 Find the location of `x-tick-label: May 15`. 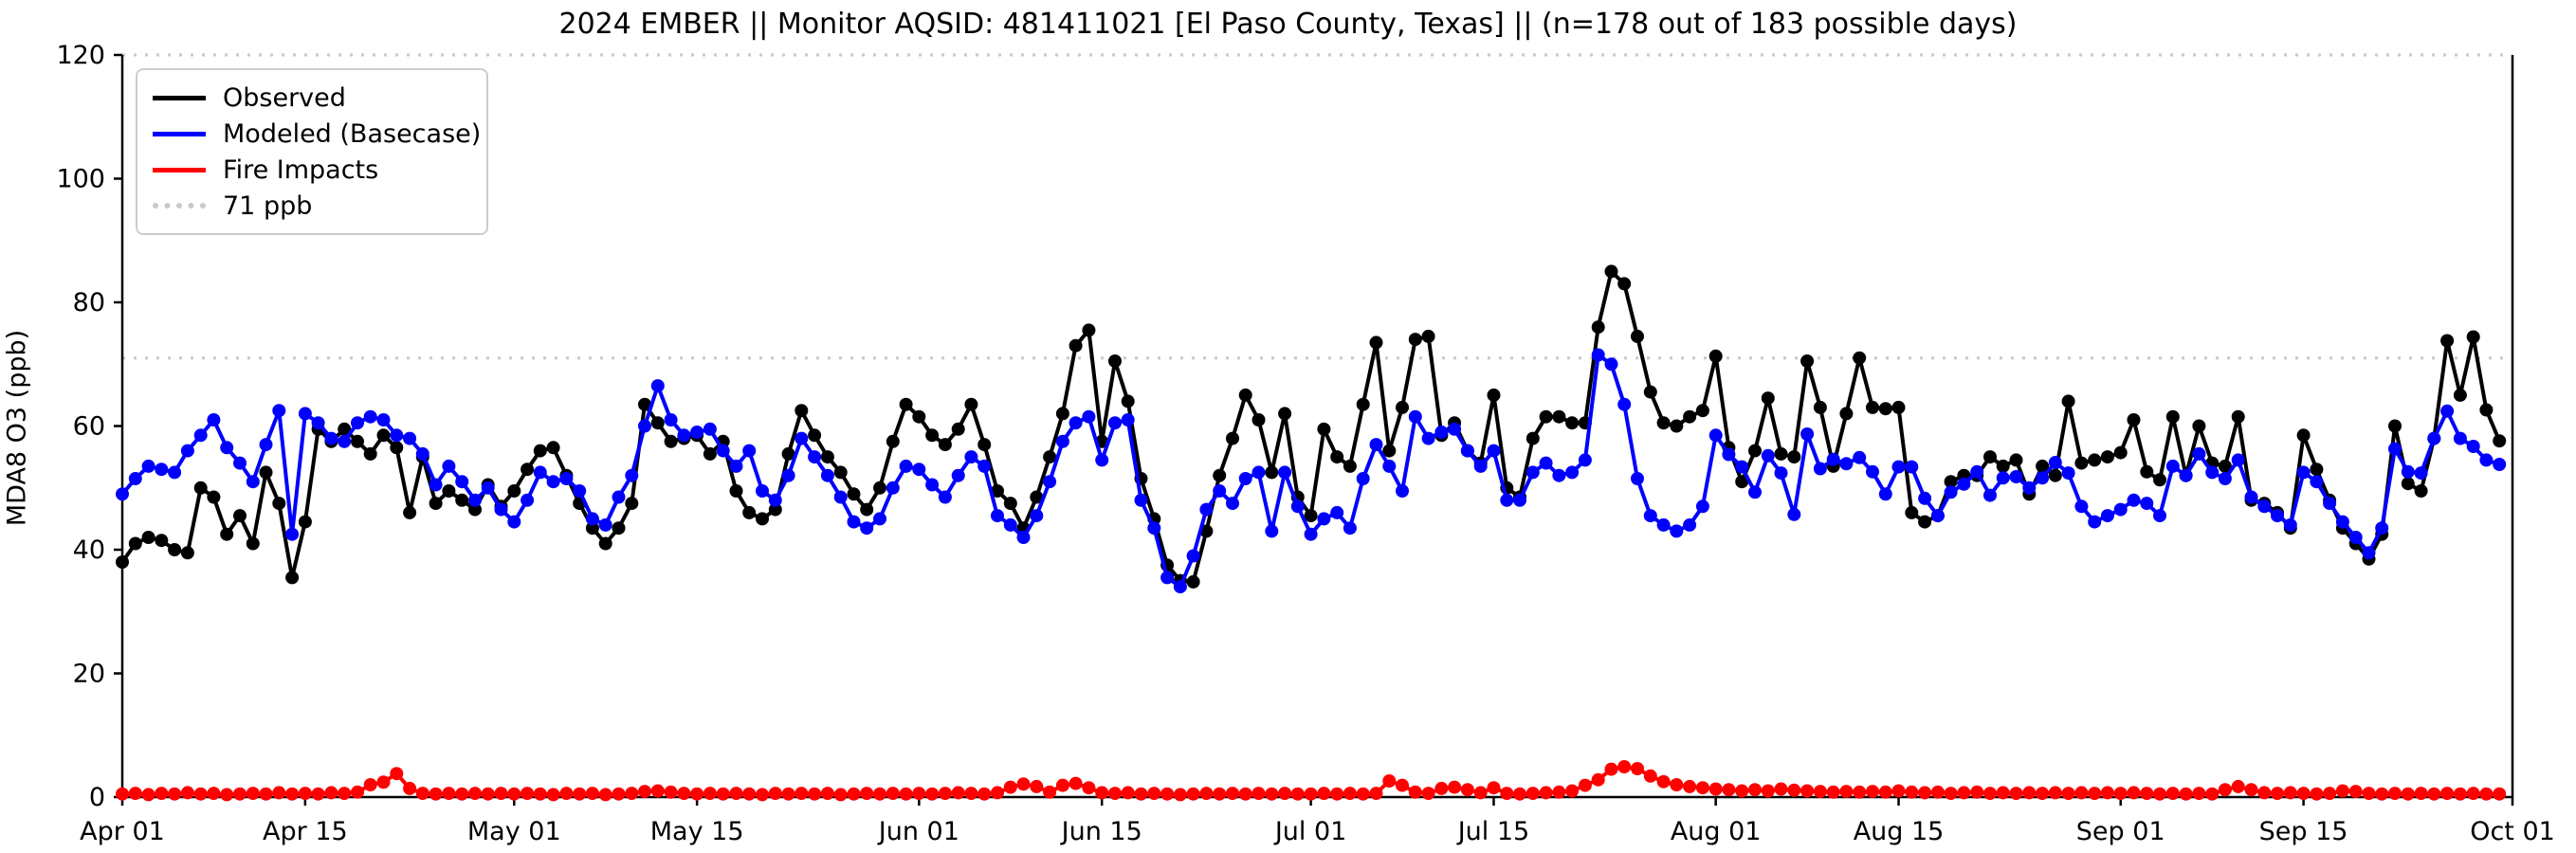

x-tick-label: May 15 is located at coordinates (697, 831).